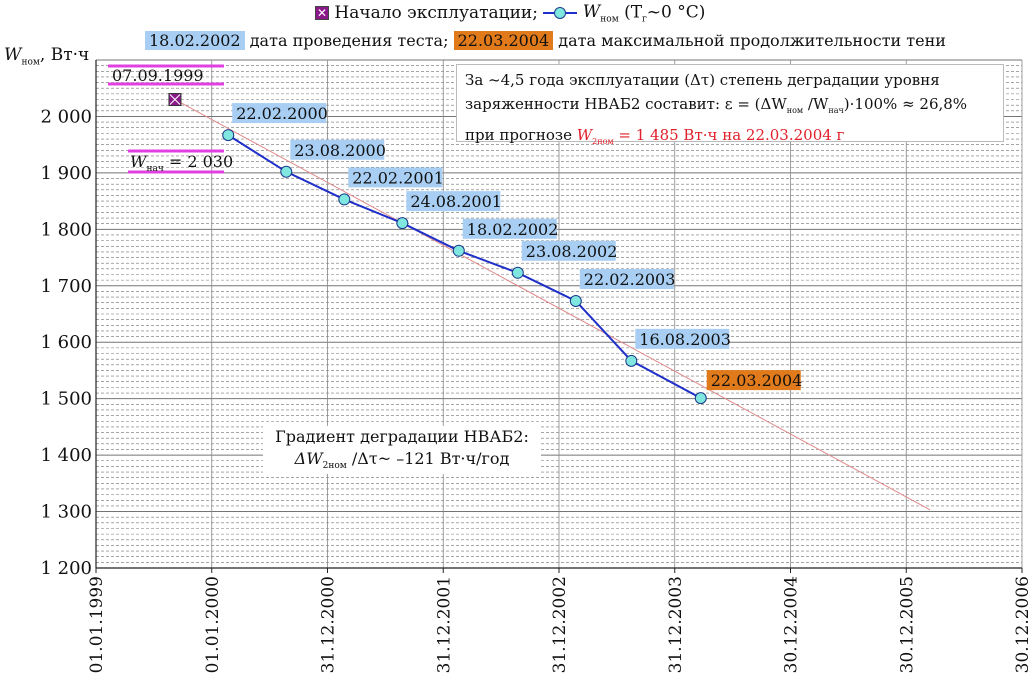 This screenshot has height=677, width=1034. What do you see at coordinates (560, 624) in the screenshot?
I see `x-tick-label: 31.12.2002` at bounding box center [560, 624].